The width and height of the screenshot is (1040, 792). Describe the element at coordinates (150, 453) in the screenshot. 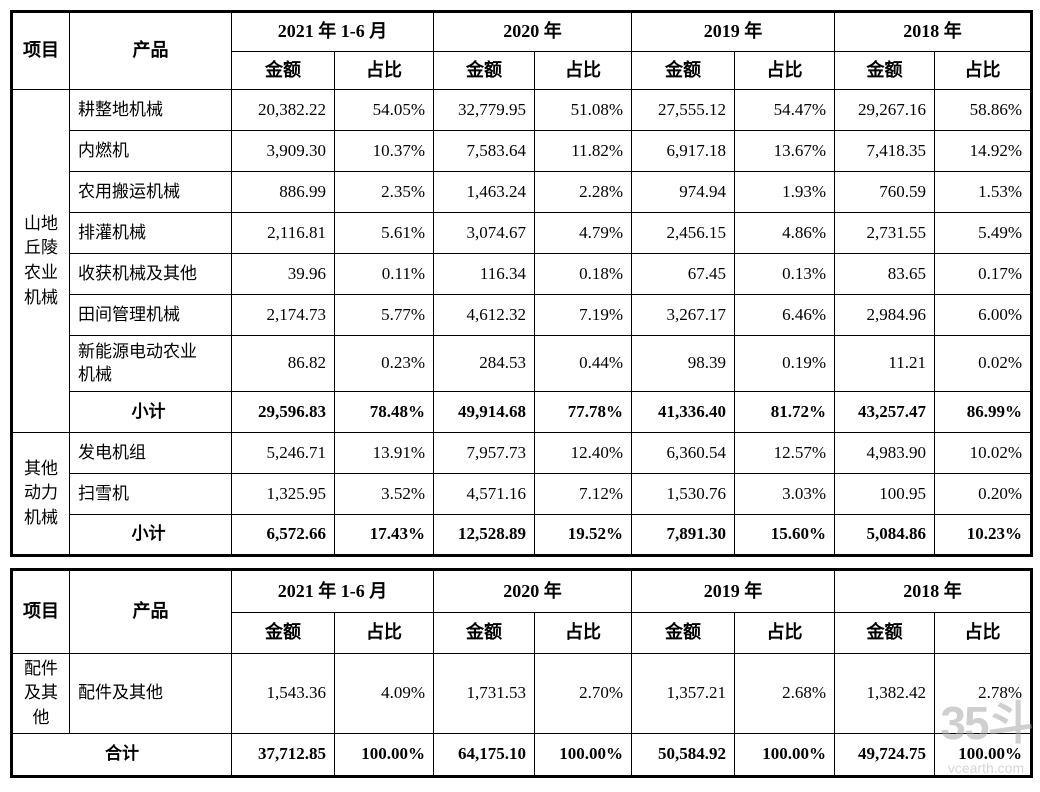

I see `product-cell: 发电机组` at that location.